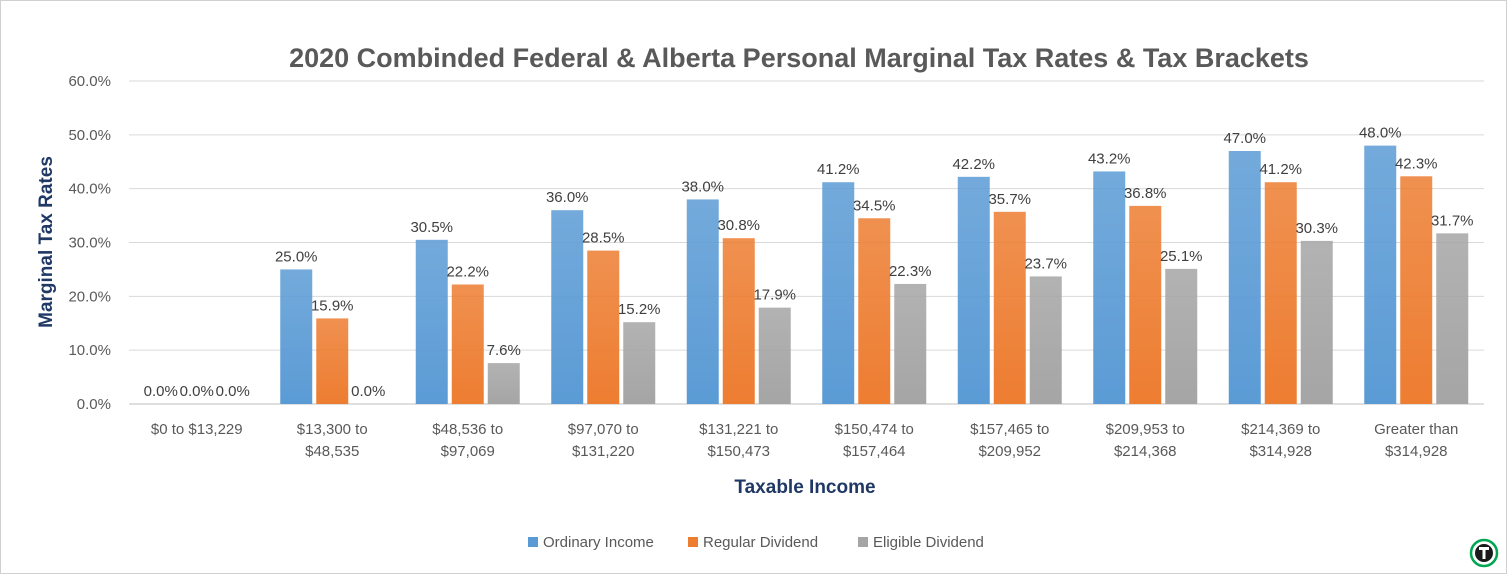  What do you see at coordinates (1145, 193) in the screenshot?
I see `data-label: 36.8%` at bounding box center [1145, 193].